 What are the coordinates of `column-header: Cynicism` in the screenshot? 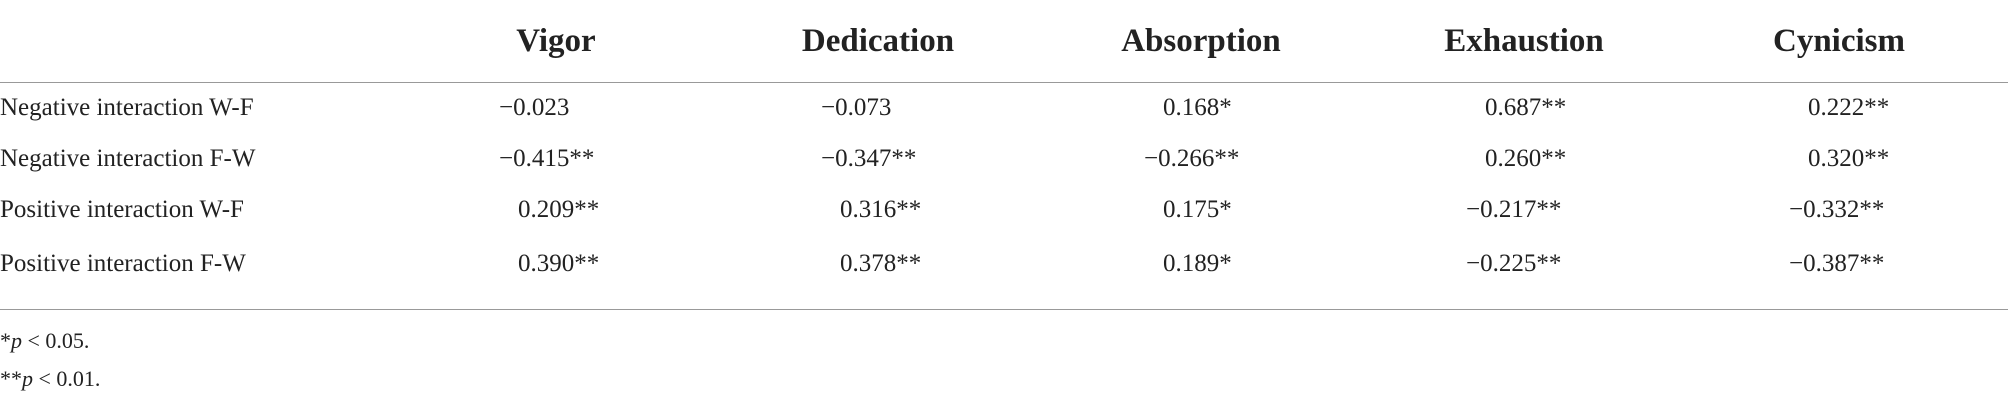 It's located at (1839, 41).